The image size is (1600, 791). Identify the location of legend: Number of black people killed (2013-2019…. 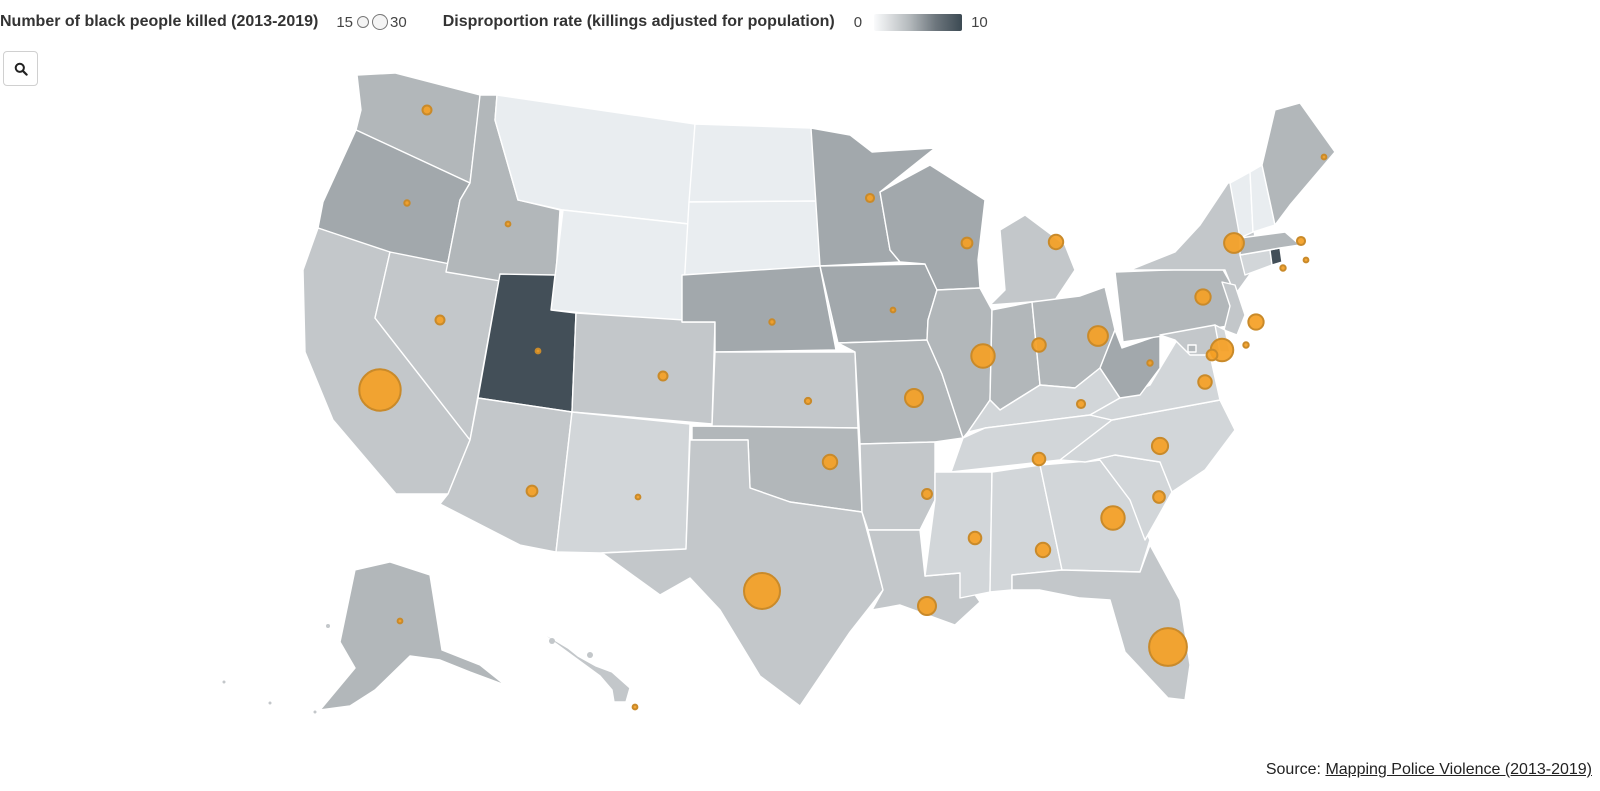
(494, 22).